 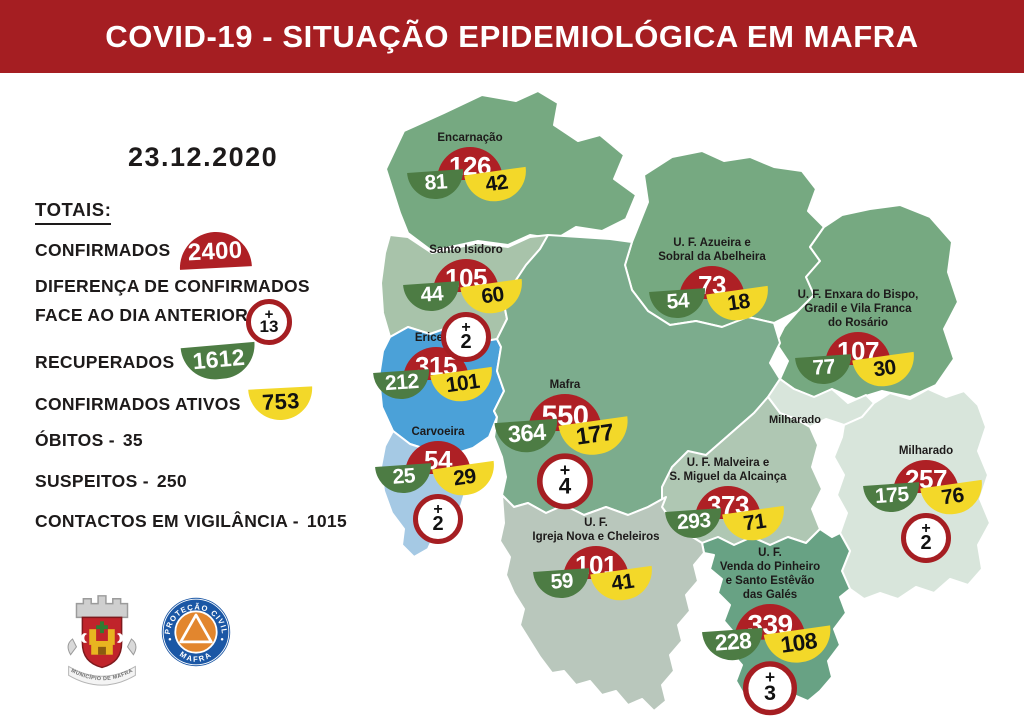 I want to click on region-name-line: U. F. Malveira e, so click(x=728, y=463).